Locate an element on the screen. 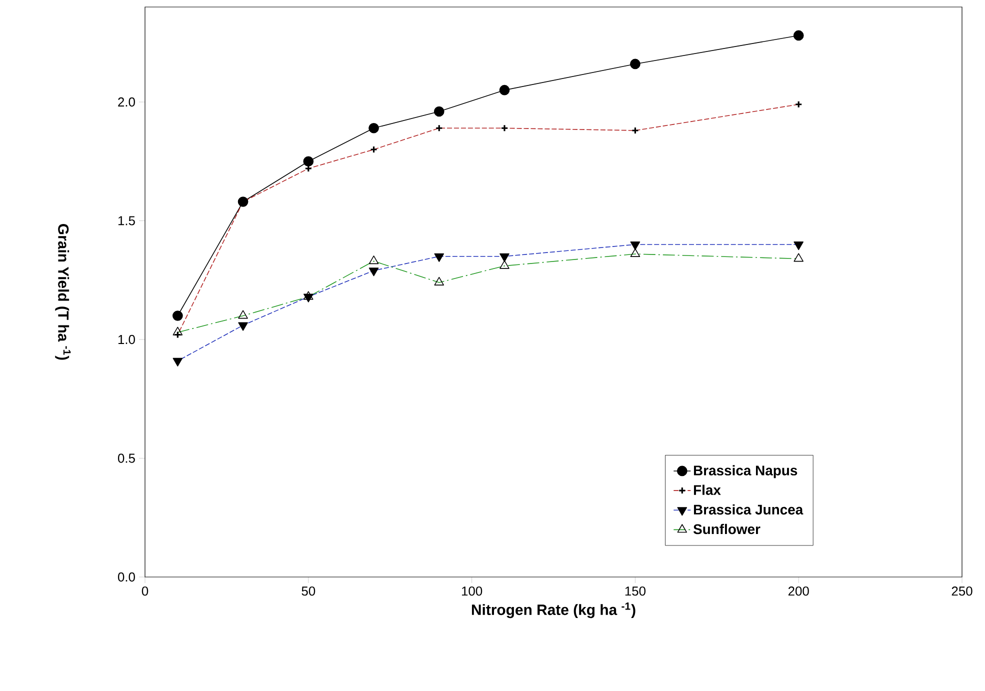  x-tick-label: 0 is located at coordinates (145, 591).